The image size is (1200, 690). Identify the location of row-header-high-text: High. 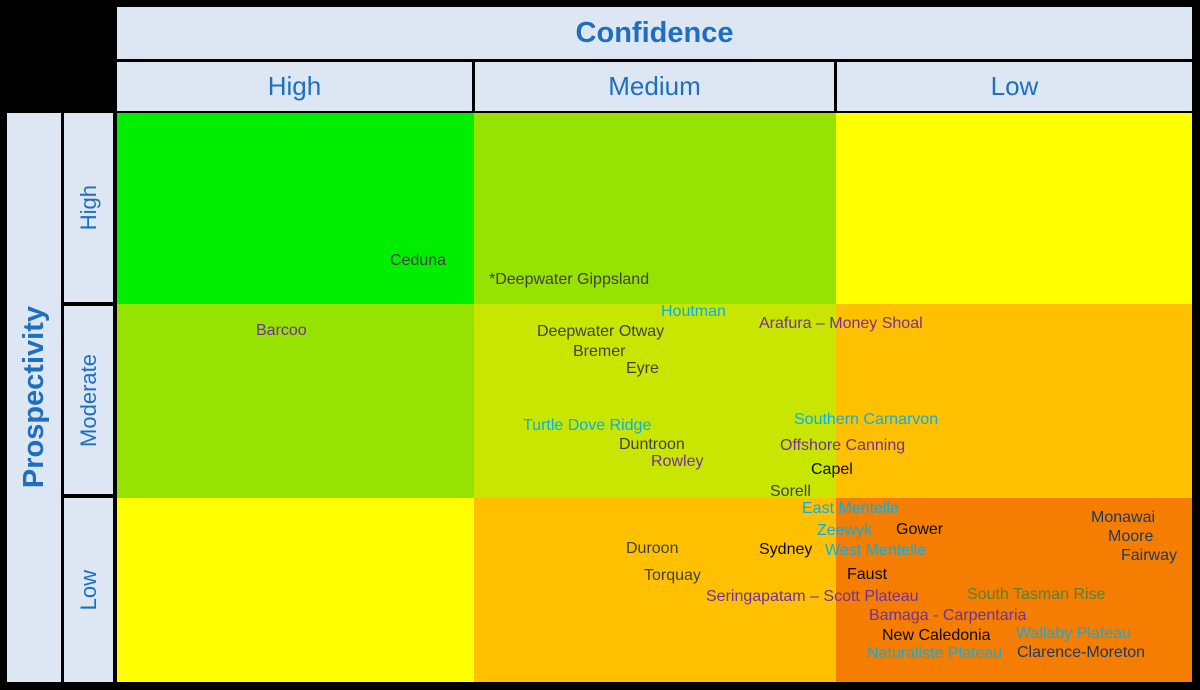
(88, 207).